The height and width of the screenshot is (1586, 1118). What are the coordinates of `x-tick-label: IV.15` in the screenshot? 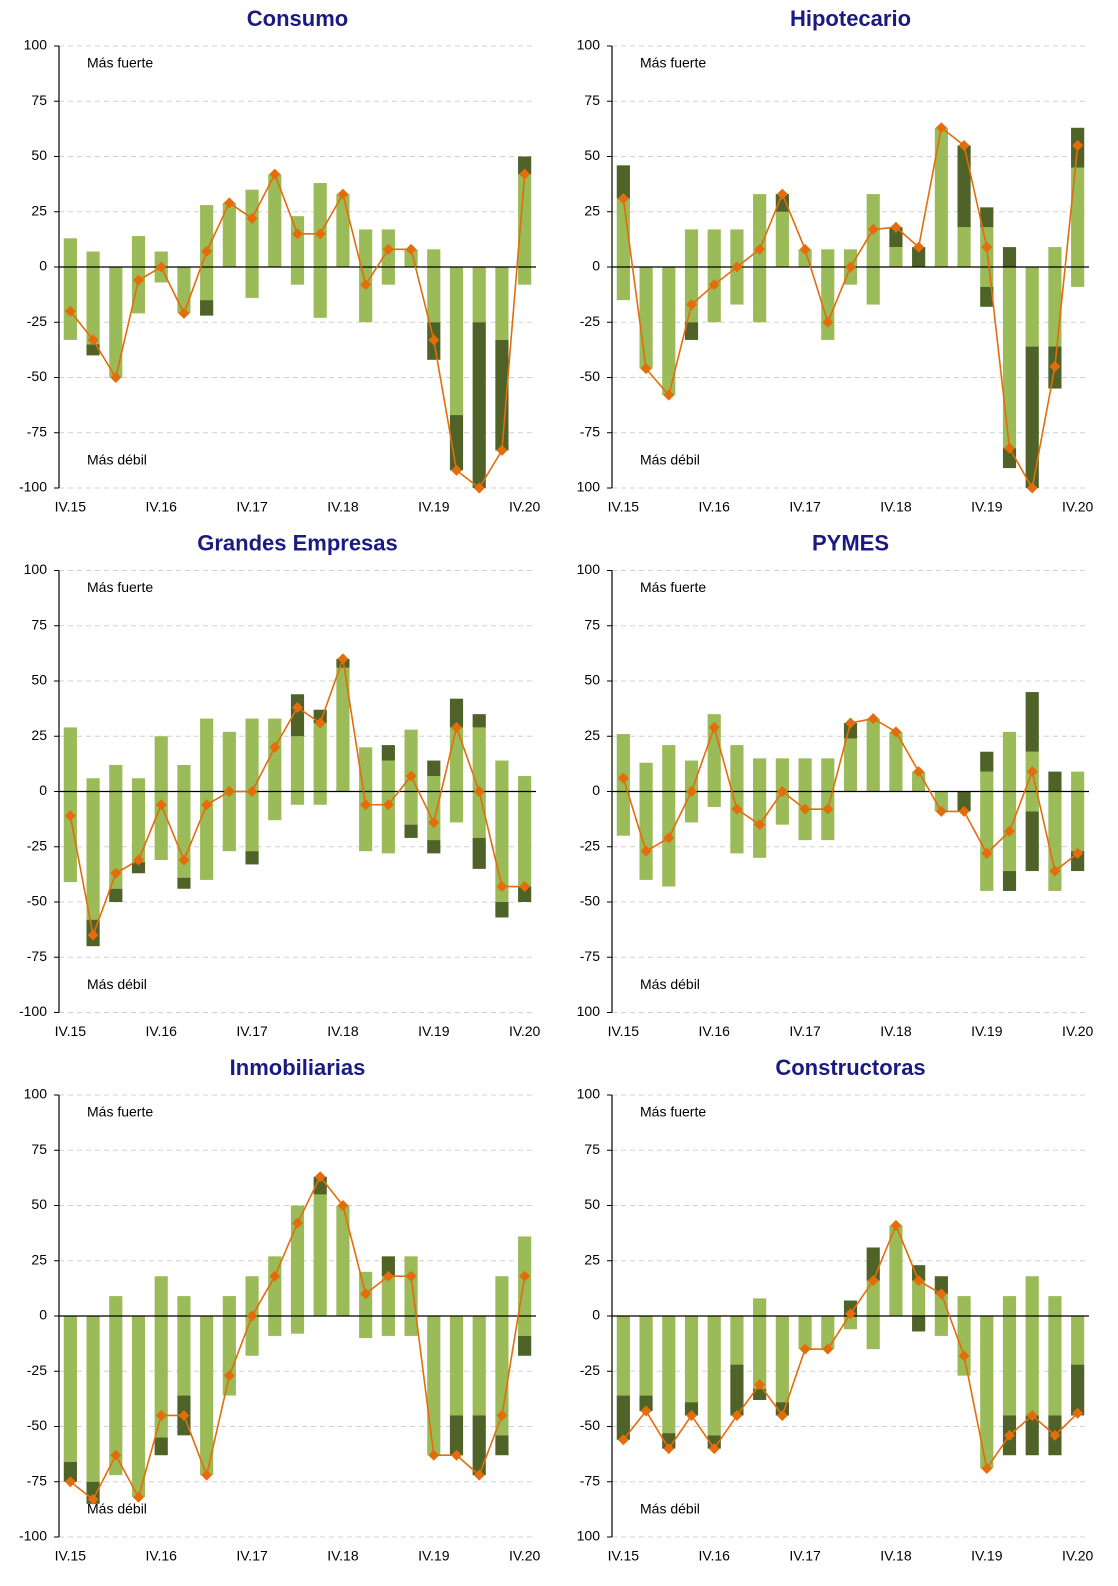 It's located at (624, 507).